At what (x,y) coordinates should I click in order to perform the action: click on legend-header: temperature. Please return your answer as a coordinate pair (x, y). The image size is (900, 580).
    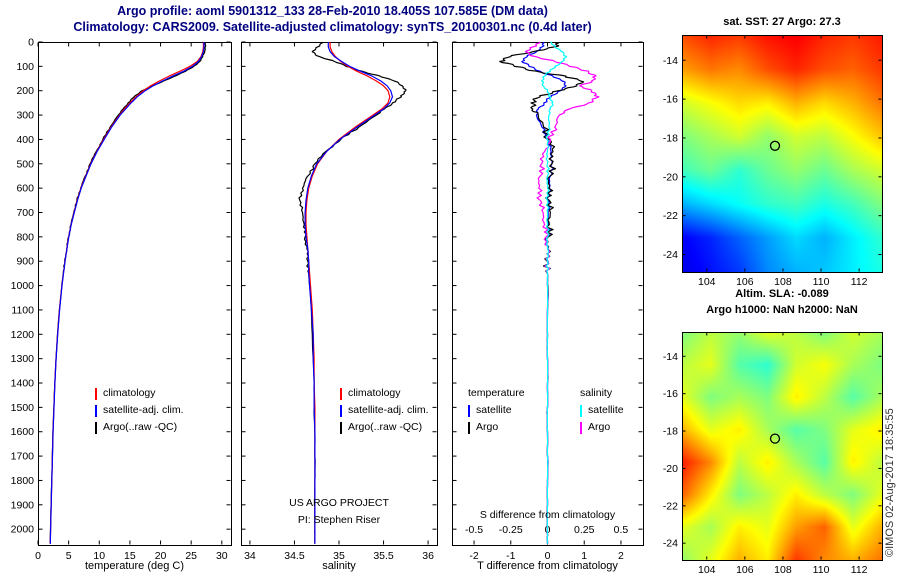
    Looking at the image, I should click on (496, 393).